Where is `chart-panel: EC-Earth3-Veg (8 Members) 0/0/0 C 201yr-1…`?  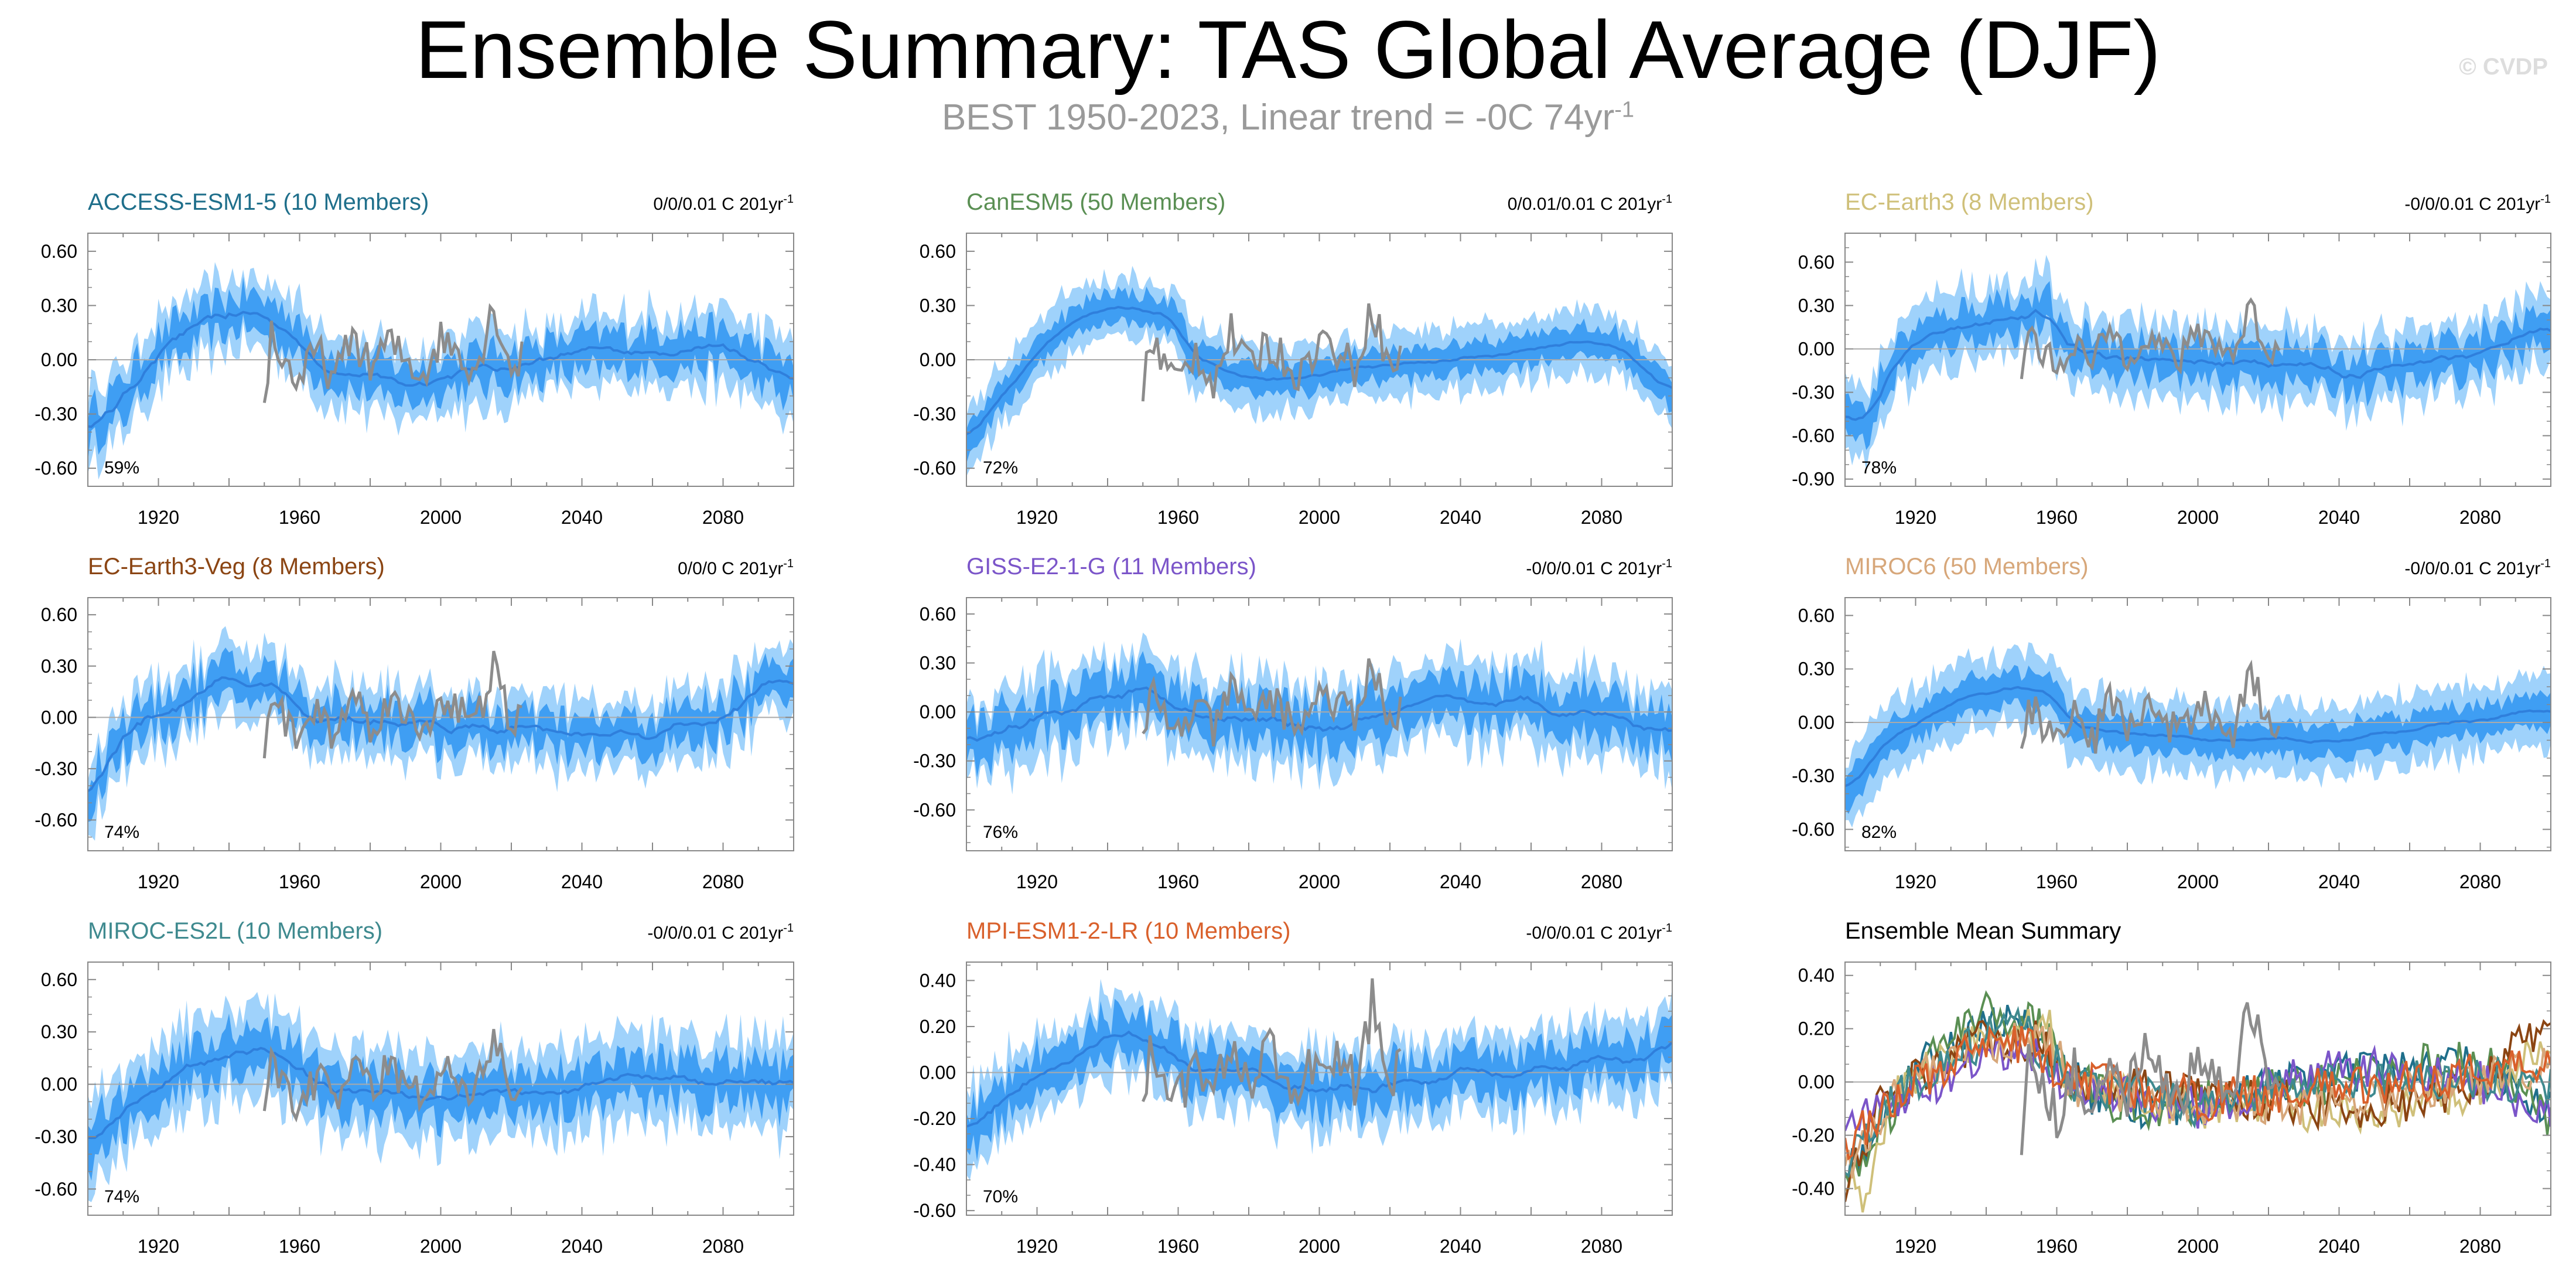
chart-panel: EC-Earth3-Veg (8 Members) 0/0/0 C 201yr-1… is located at coordinates (414, 723).